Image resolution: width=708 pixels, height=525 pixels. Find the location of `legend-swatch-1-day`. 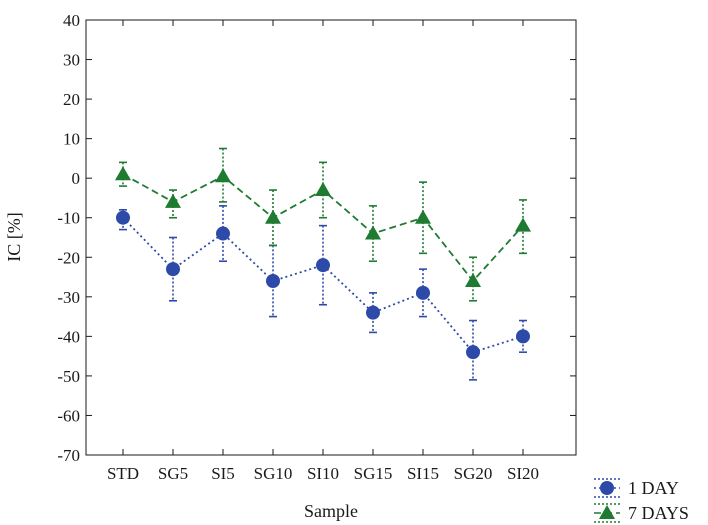

legend-swatch-1-day is located at coordinates (607, 488).